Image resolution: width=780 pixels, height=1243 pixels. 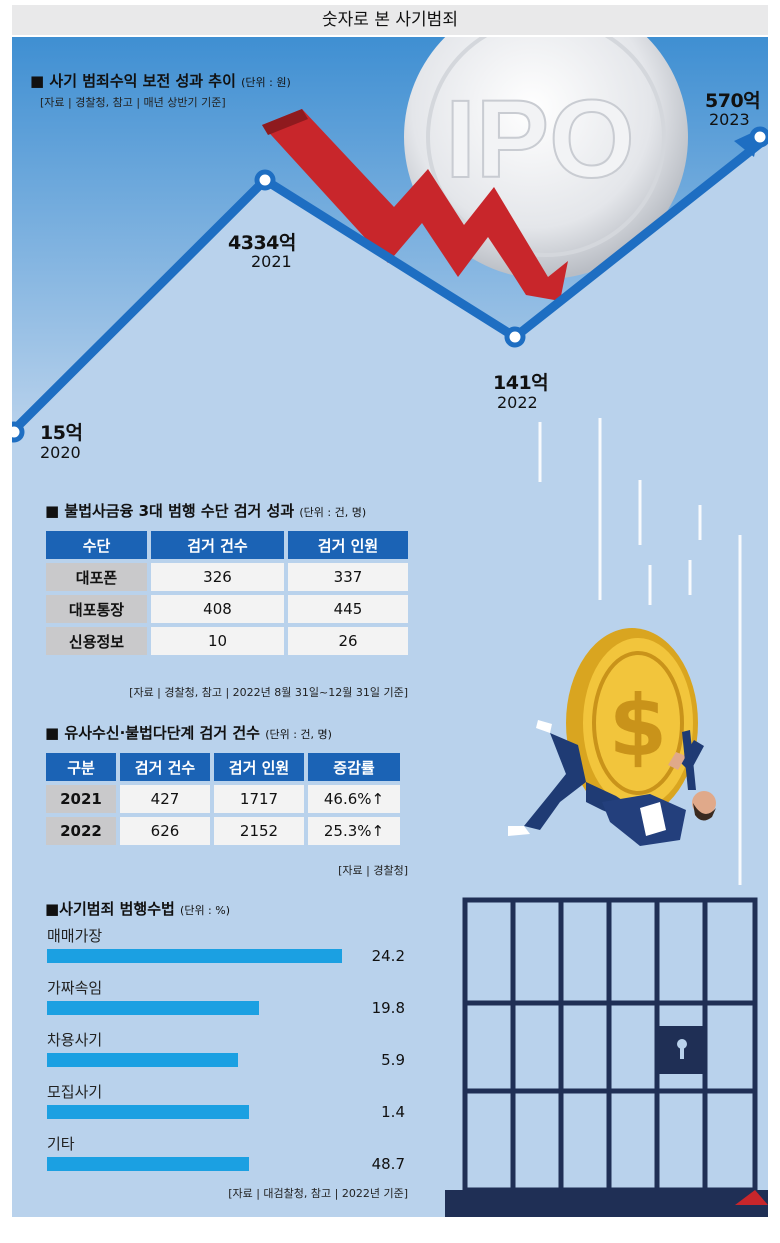 What do you see at coordinates (61, 433) in the screenshot?
I see `point-label-2020: 15억` at bounding box center [61, 433].